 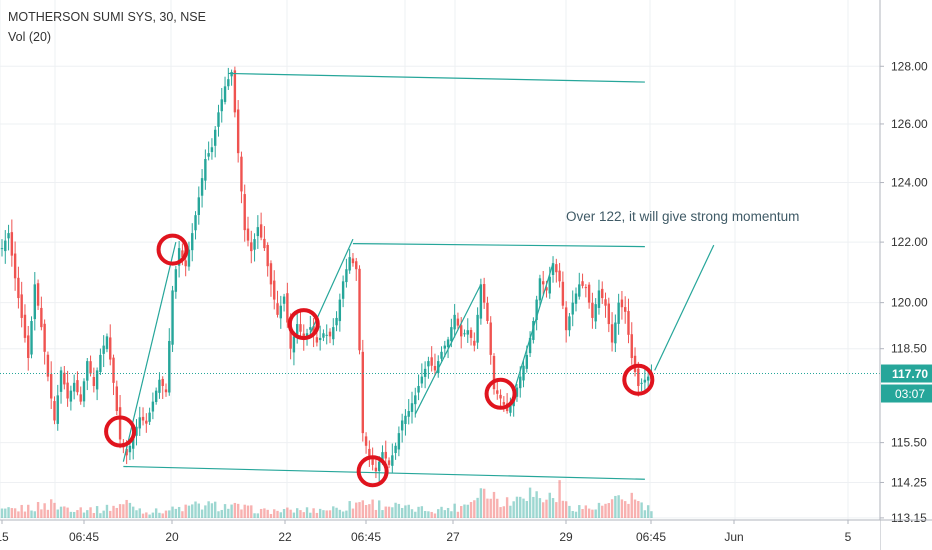 I want to click on last-price-tag, so click(x=906, y=373).